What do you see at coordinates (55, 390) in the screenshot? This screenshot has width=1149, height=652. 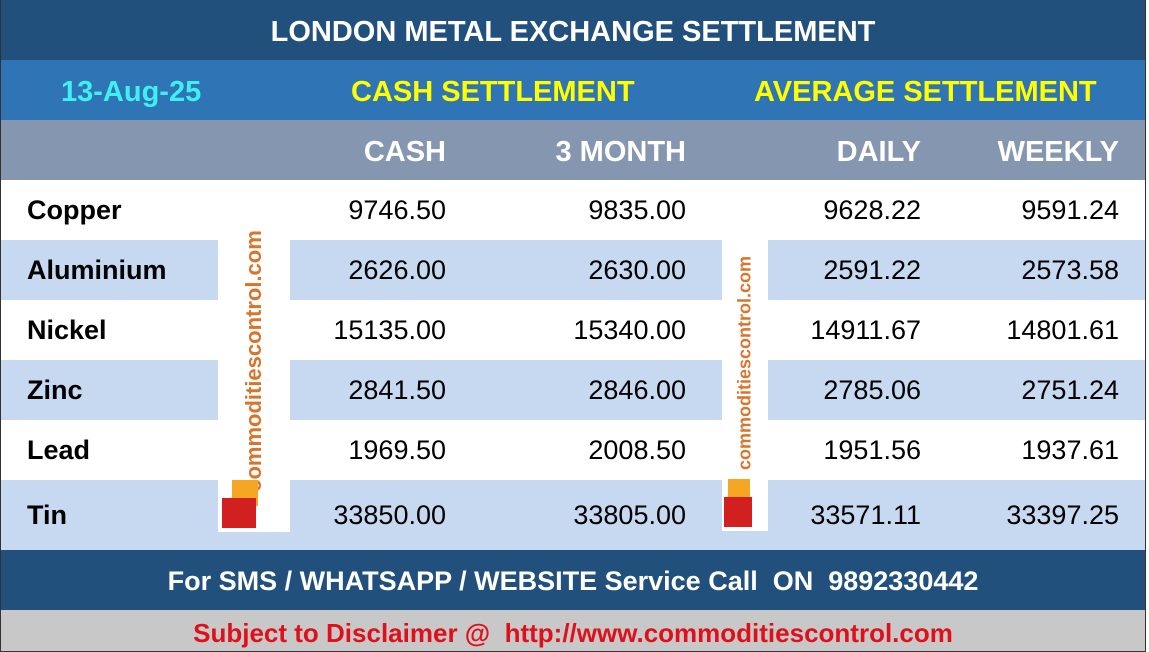 I see `metal-name: Zinc` at bounding box center [55, 390].